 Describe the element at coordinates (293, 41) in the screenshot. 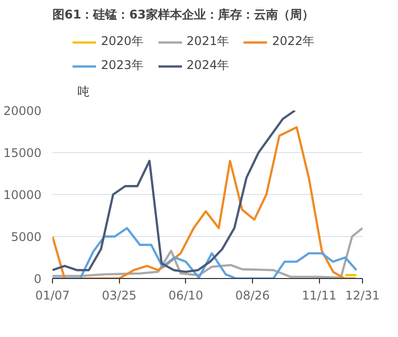

I see `legend-label: 2022年` at that location.